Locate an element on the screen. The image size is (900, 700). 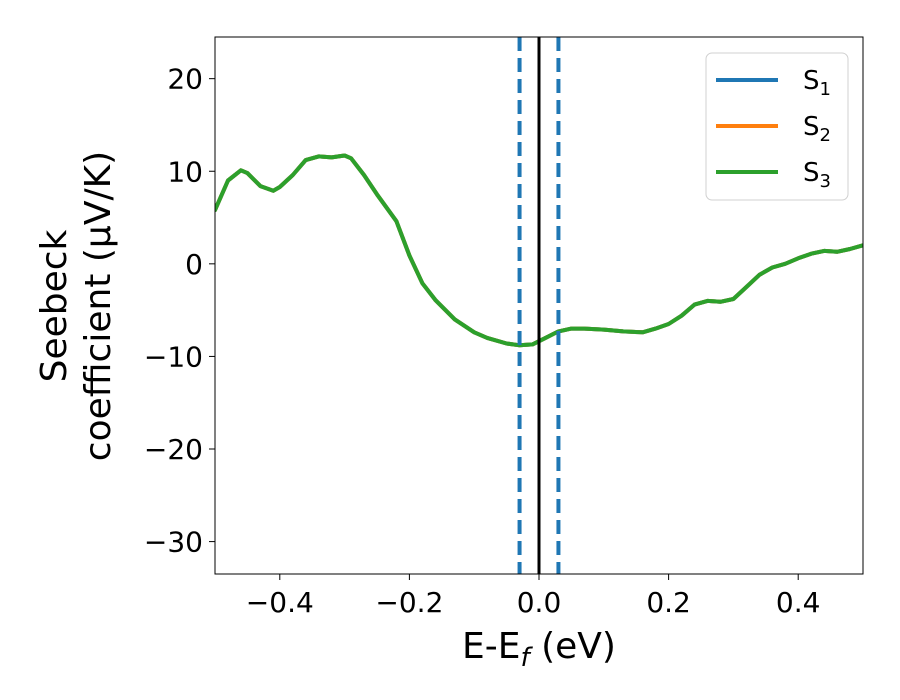
y-tick-label: −30 is located at coordinates (173, 542).